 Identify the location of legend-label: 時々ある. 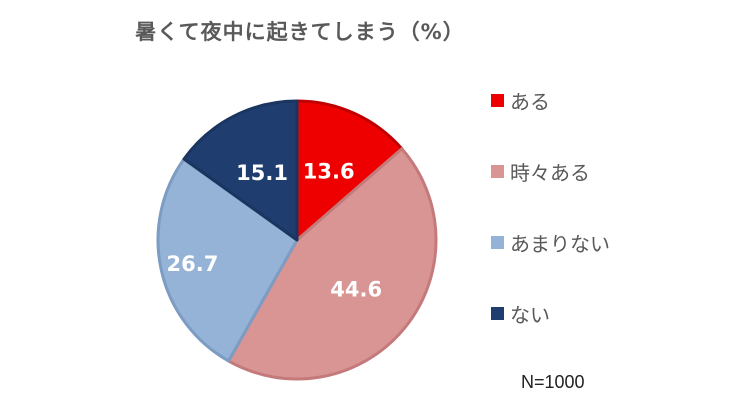
(550, 173).